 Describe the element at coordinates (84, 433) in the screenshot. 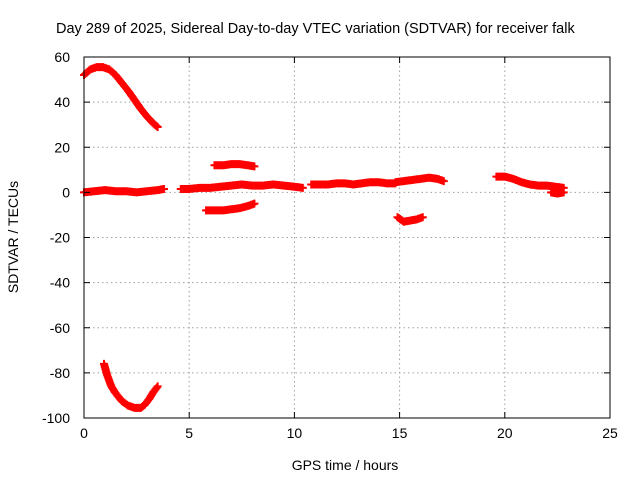

I see `x-tick-label: 0` at that location.